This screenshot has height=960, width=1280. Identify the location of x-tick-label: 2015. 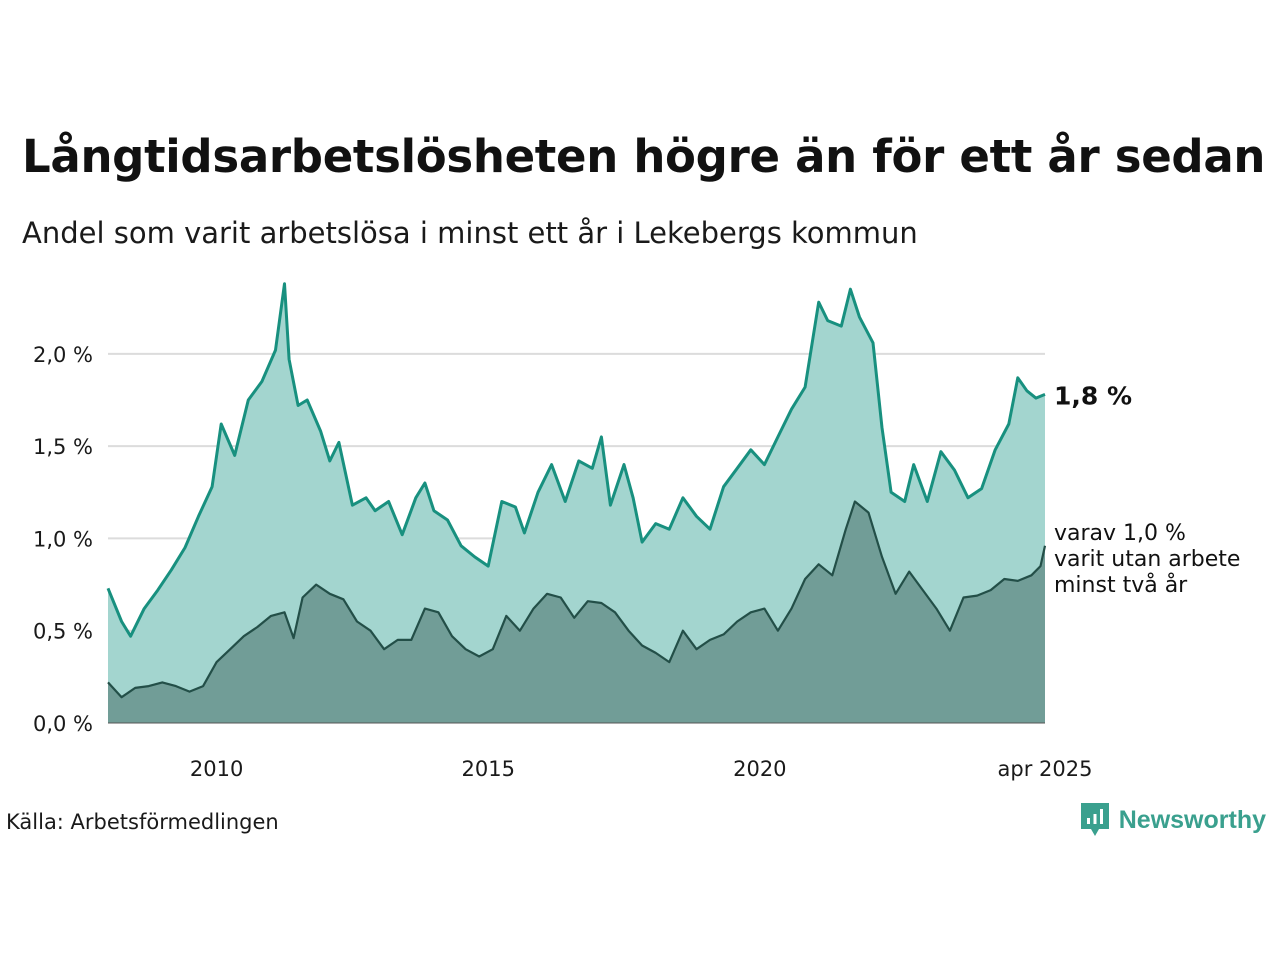
(488, 769).